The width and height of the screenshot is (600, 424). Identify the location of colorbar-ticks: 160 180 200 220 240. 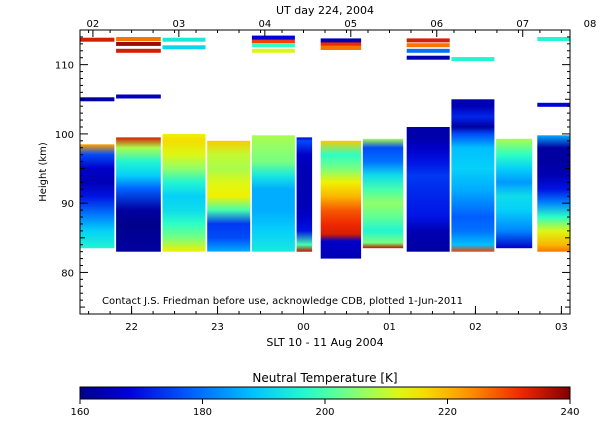
(325, 408).